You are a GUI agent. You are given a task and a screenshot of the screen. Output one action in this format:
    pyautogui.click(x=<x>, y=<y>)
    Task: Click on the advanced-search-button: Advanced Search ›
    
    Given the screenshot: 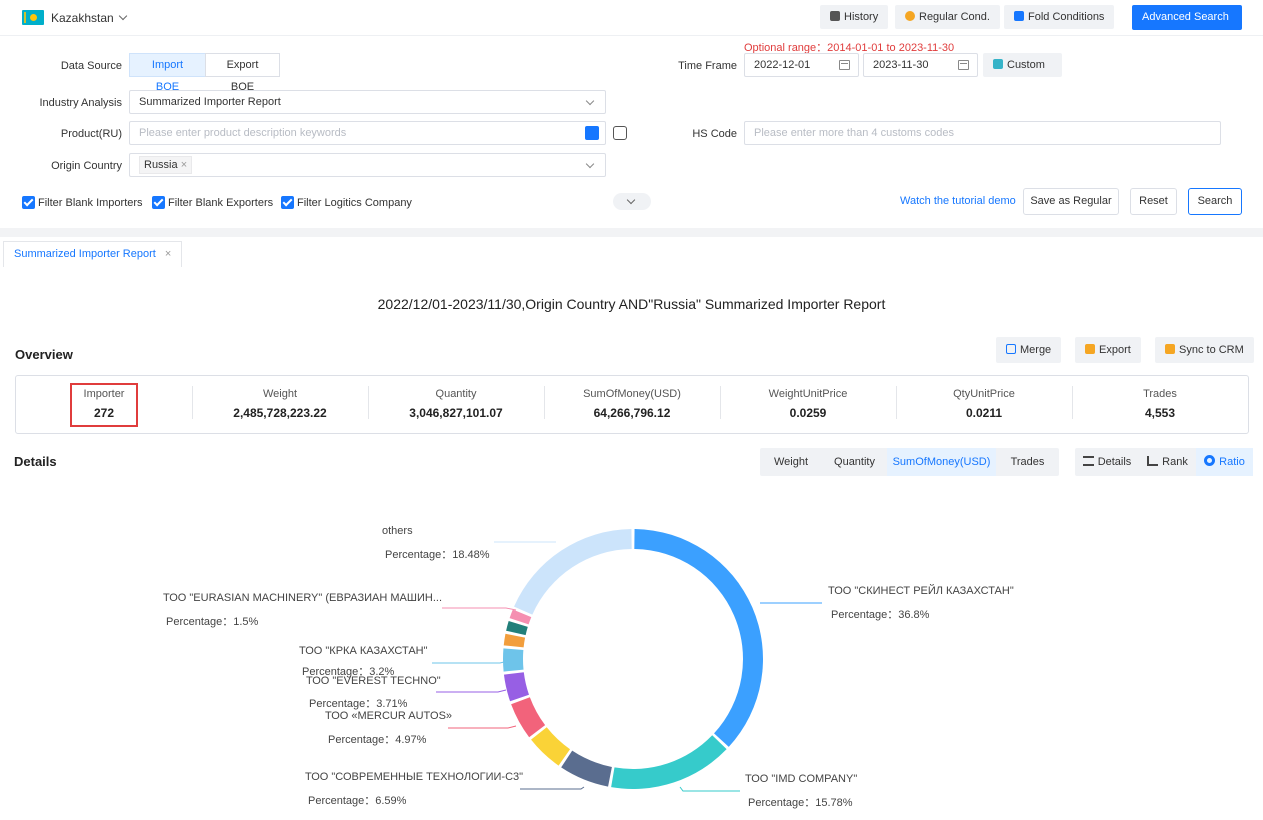 What is the action you would take?
    pyautogui.click(x=1187, y=26)
    